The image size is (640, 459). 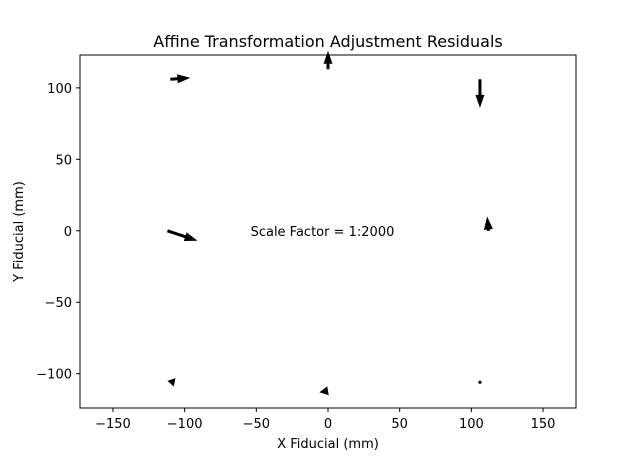 I want to click on x-tick-label: 50, so click(x=399, y=424).